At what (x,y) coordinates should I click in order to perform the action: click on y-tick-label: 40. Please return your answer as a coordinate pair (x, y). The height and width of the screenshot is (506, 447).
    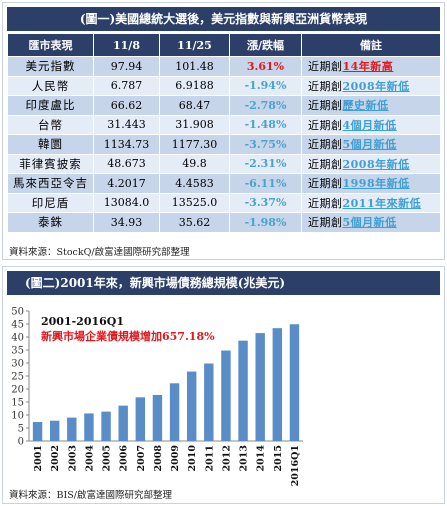
    Looking at the image, I should click on (17, 338).